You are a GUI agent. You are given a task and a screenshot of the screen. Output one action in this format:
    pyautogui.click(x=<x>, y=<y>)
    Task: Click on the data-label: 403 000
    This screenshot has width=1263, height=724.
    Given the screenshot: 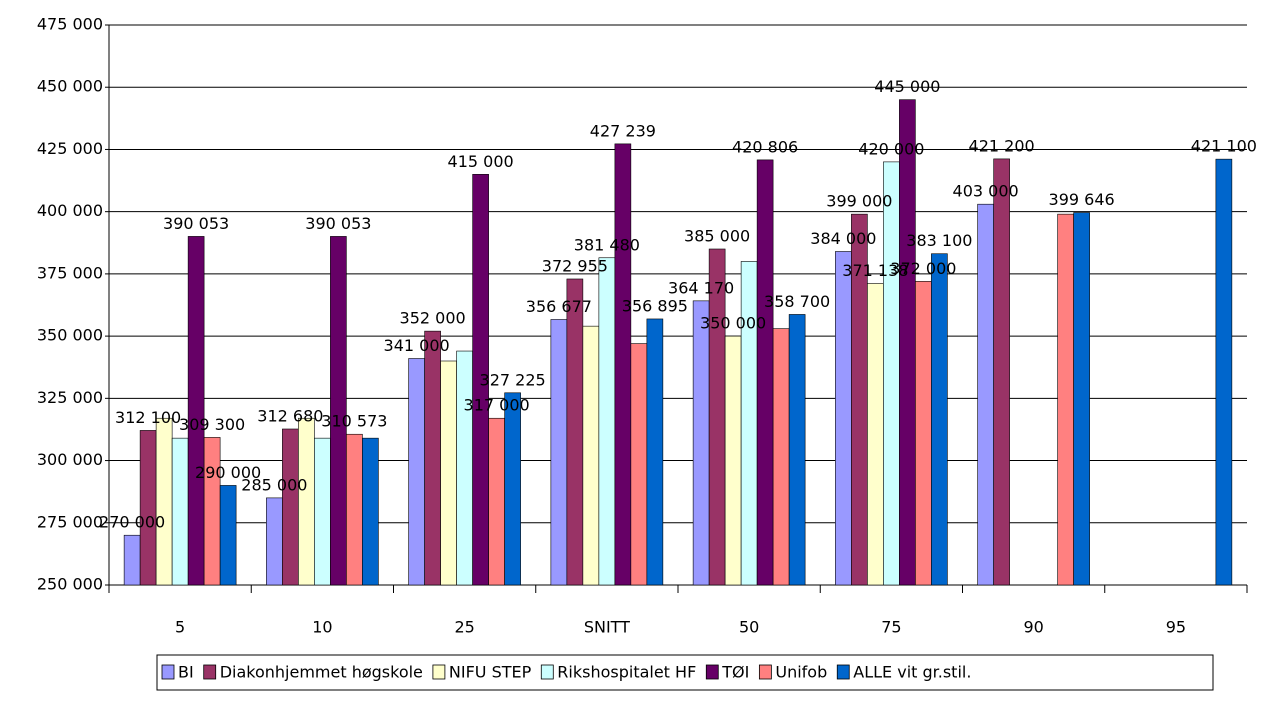 What is the action you would take?
    pyautogui.click(x=986, y=191)
    